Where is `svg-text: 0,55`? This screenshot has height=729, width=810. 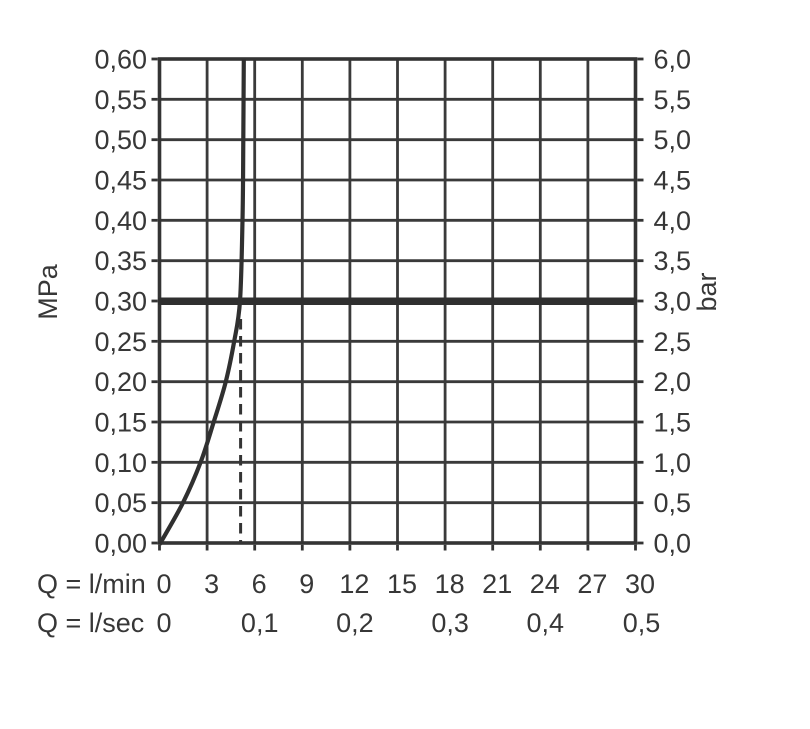
svg-text: 0,55 is located at coordinates (120, 100).